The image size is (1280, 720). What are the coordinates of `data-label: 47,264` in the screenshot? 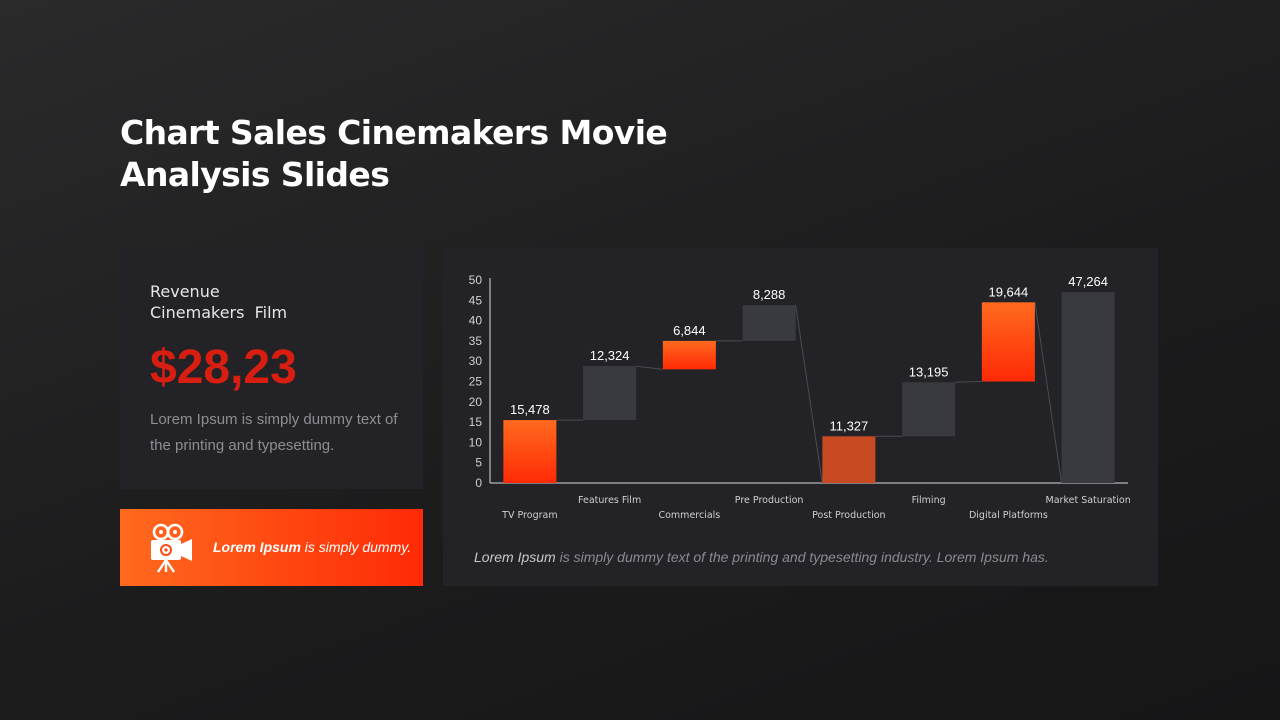 It's located at (1088, 281).